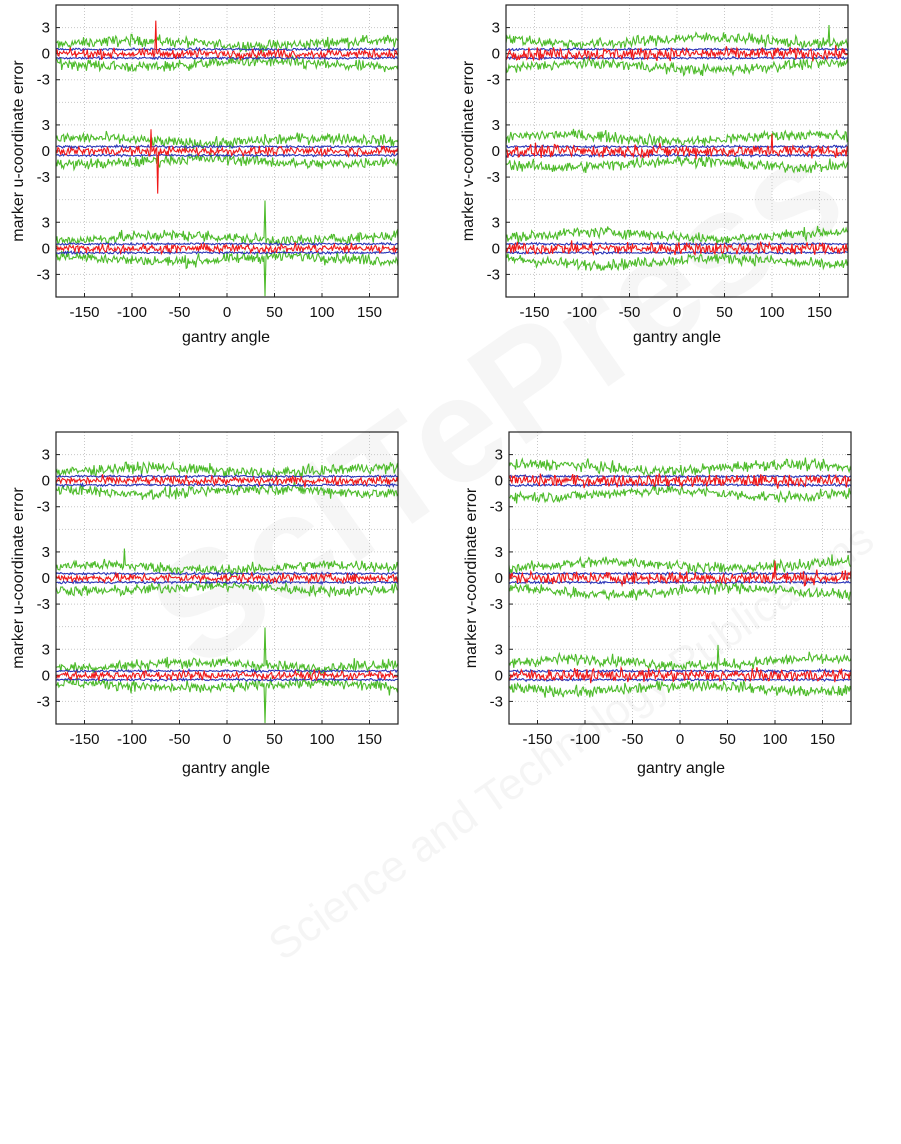  Describe the element at coordinates (18, 151) in the screenshot. I see `y-axis-label: marker u-coordinate error` at that location.